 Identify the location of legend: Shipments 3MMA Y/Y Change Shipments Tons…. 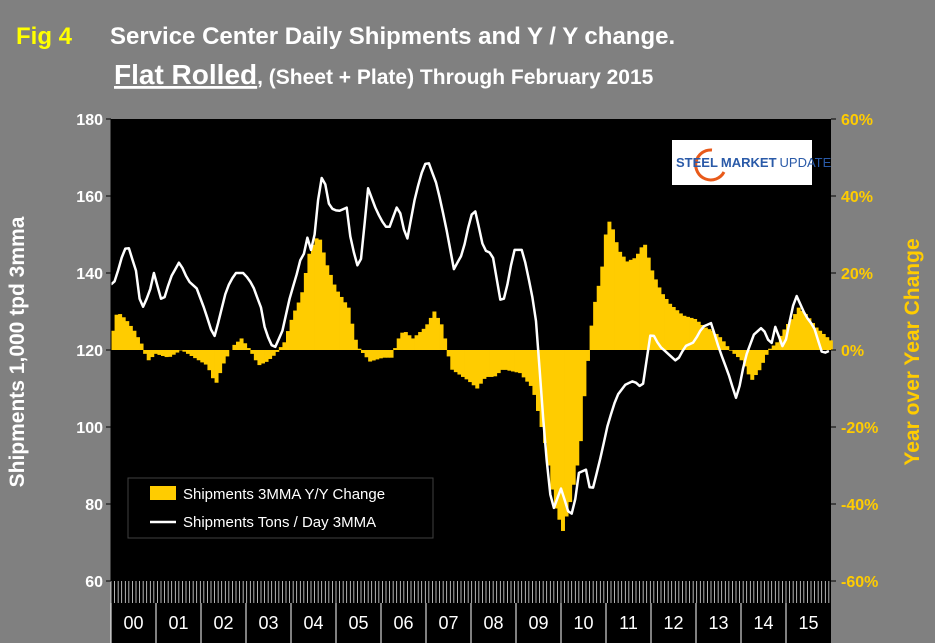
(280, 508).